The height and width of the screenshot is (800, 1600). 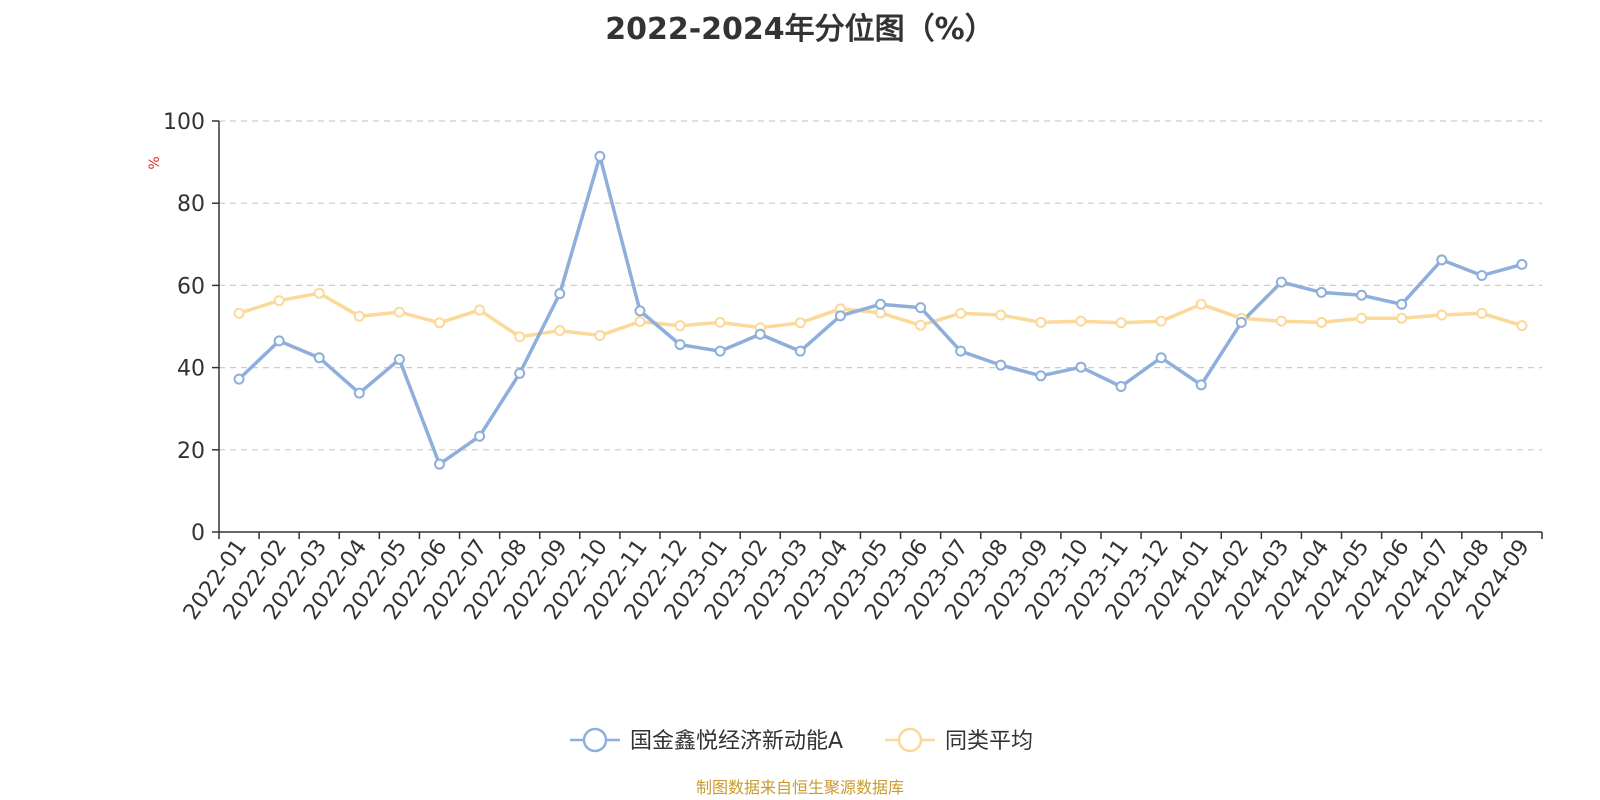 What do you see at coordinates (184, 122) in the screenshot?
I see `y-tick-label: 100` at bounding box center [184, 122].